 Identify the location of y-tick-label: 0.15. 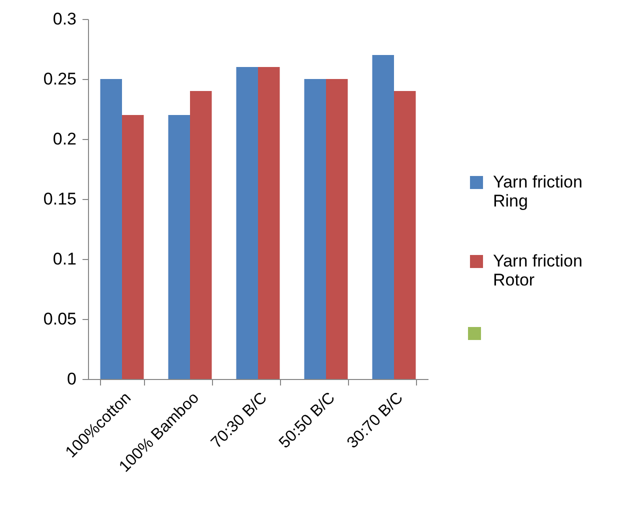
(59, 199).